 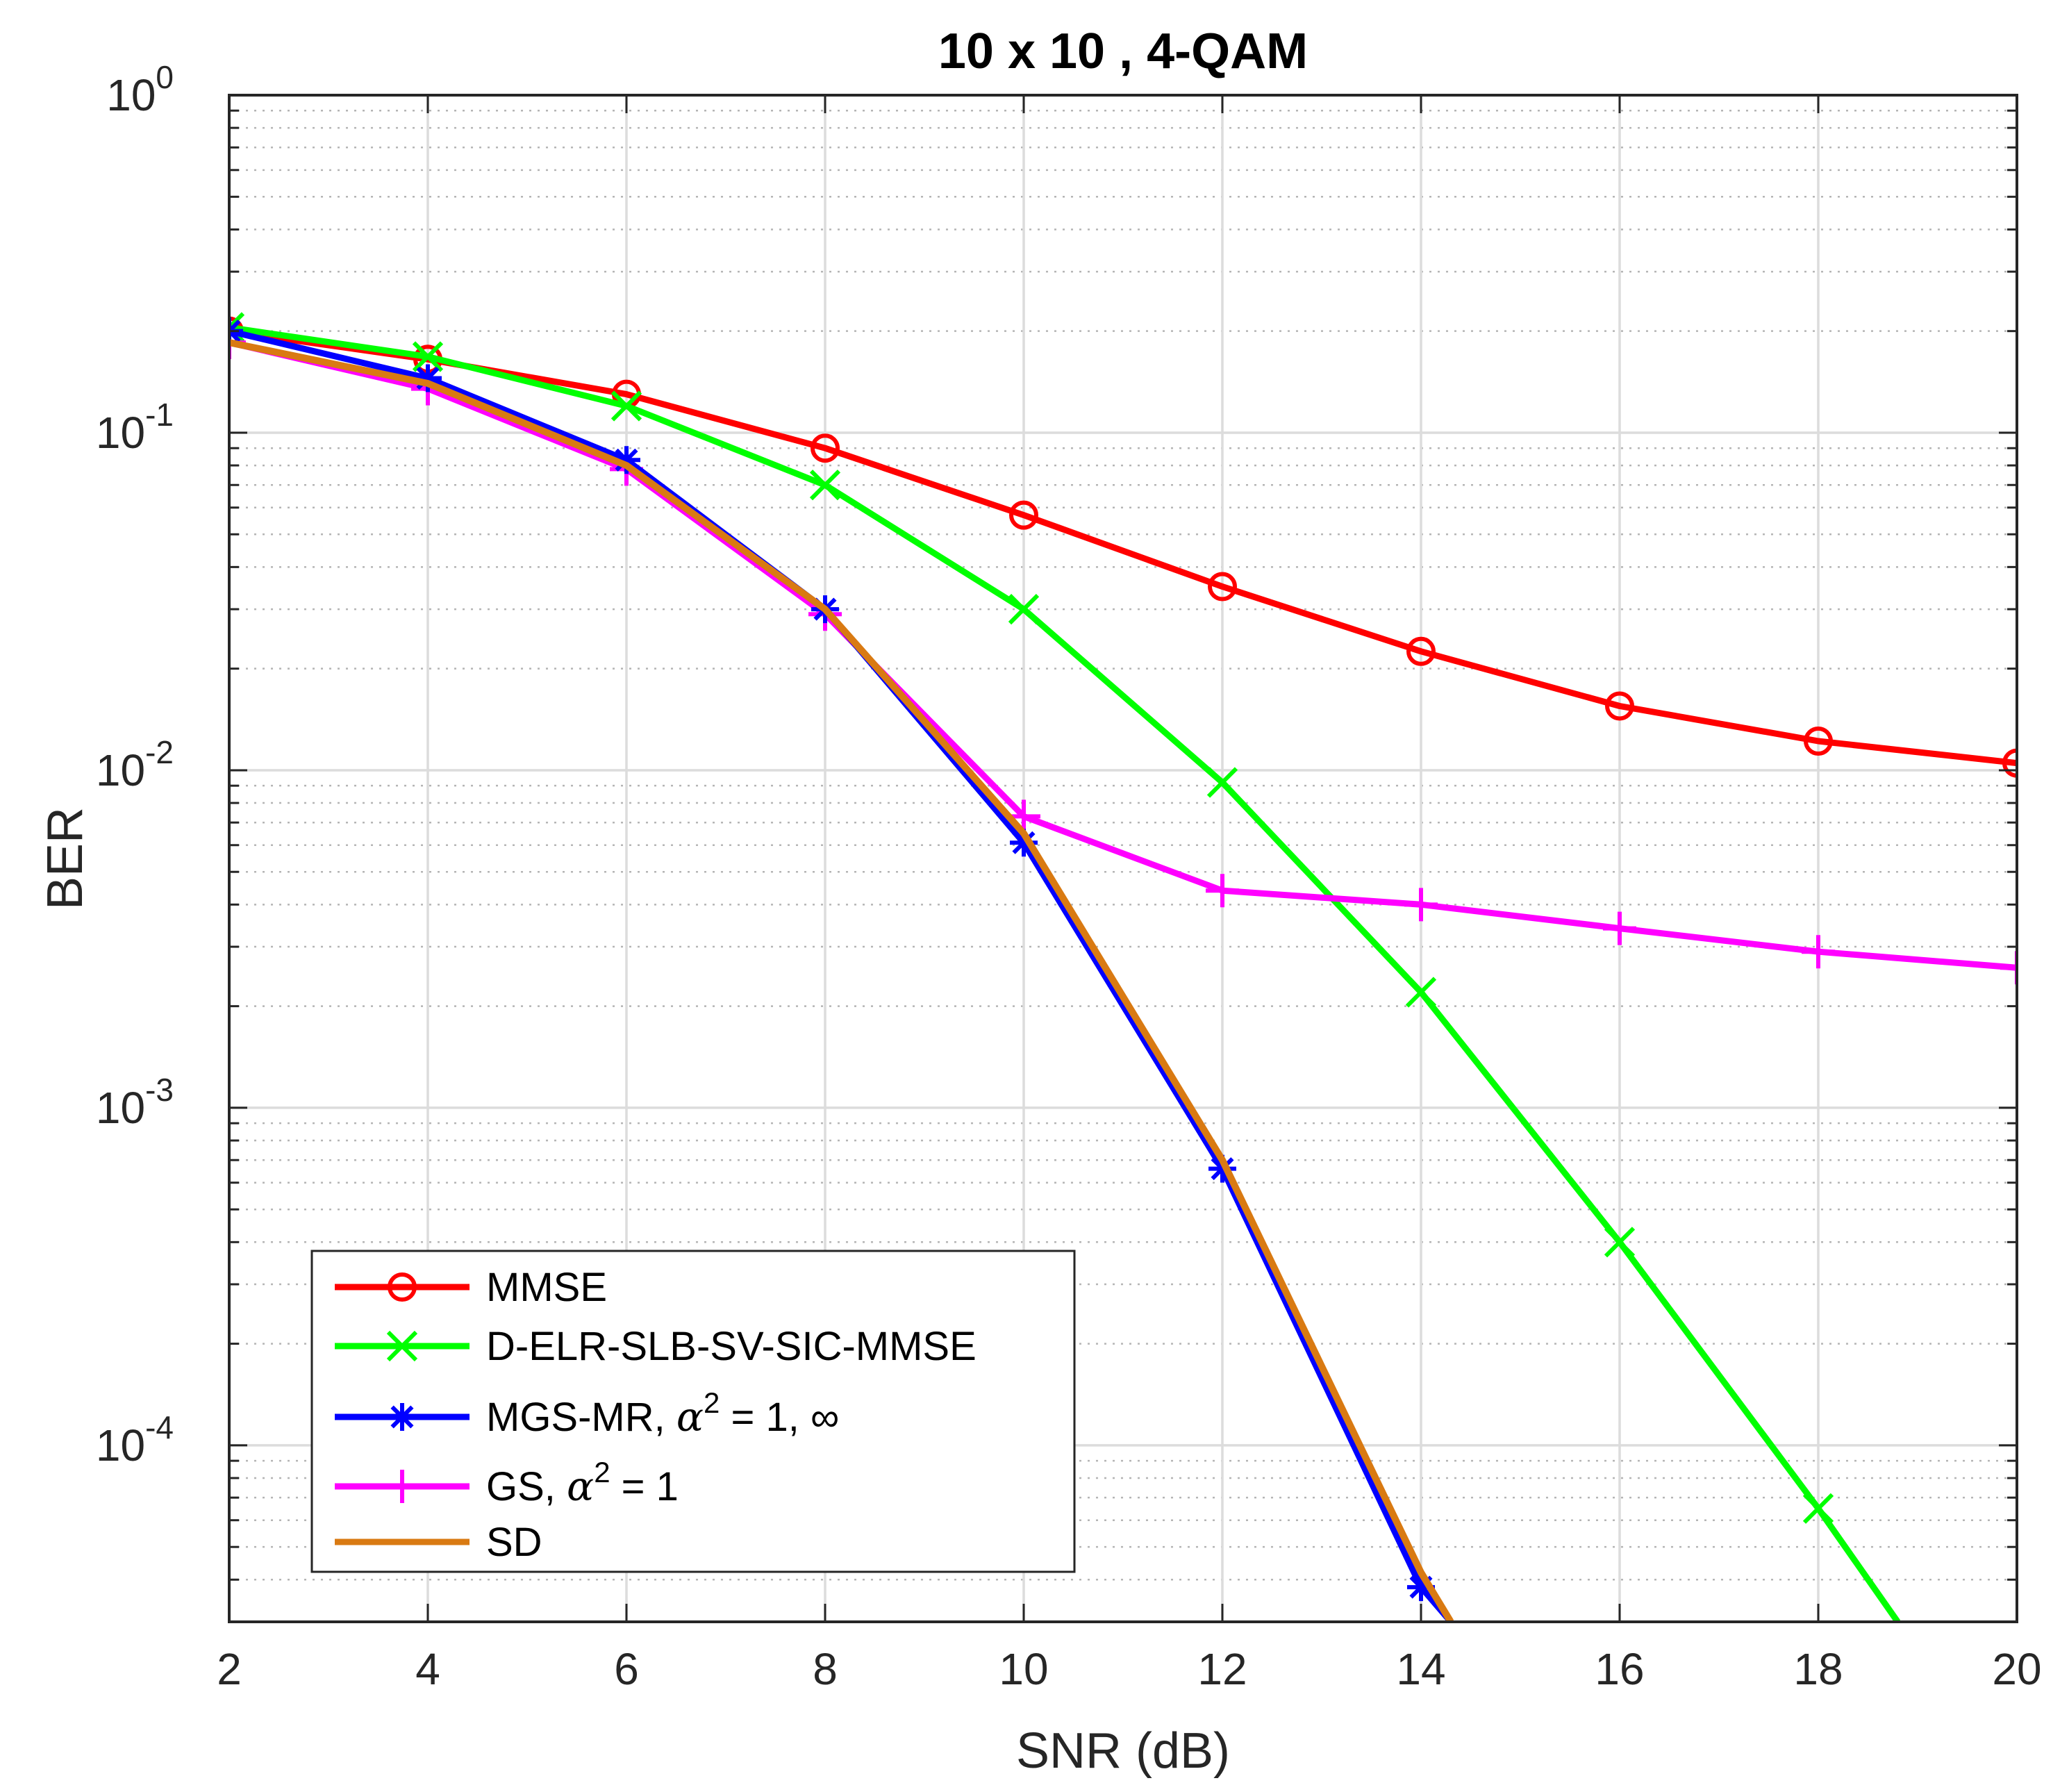 I want to click on legend-label-sd: SD, so click(x=514, y=1542).